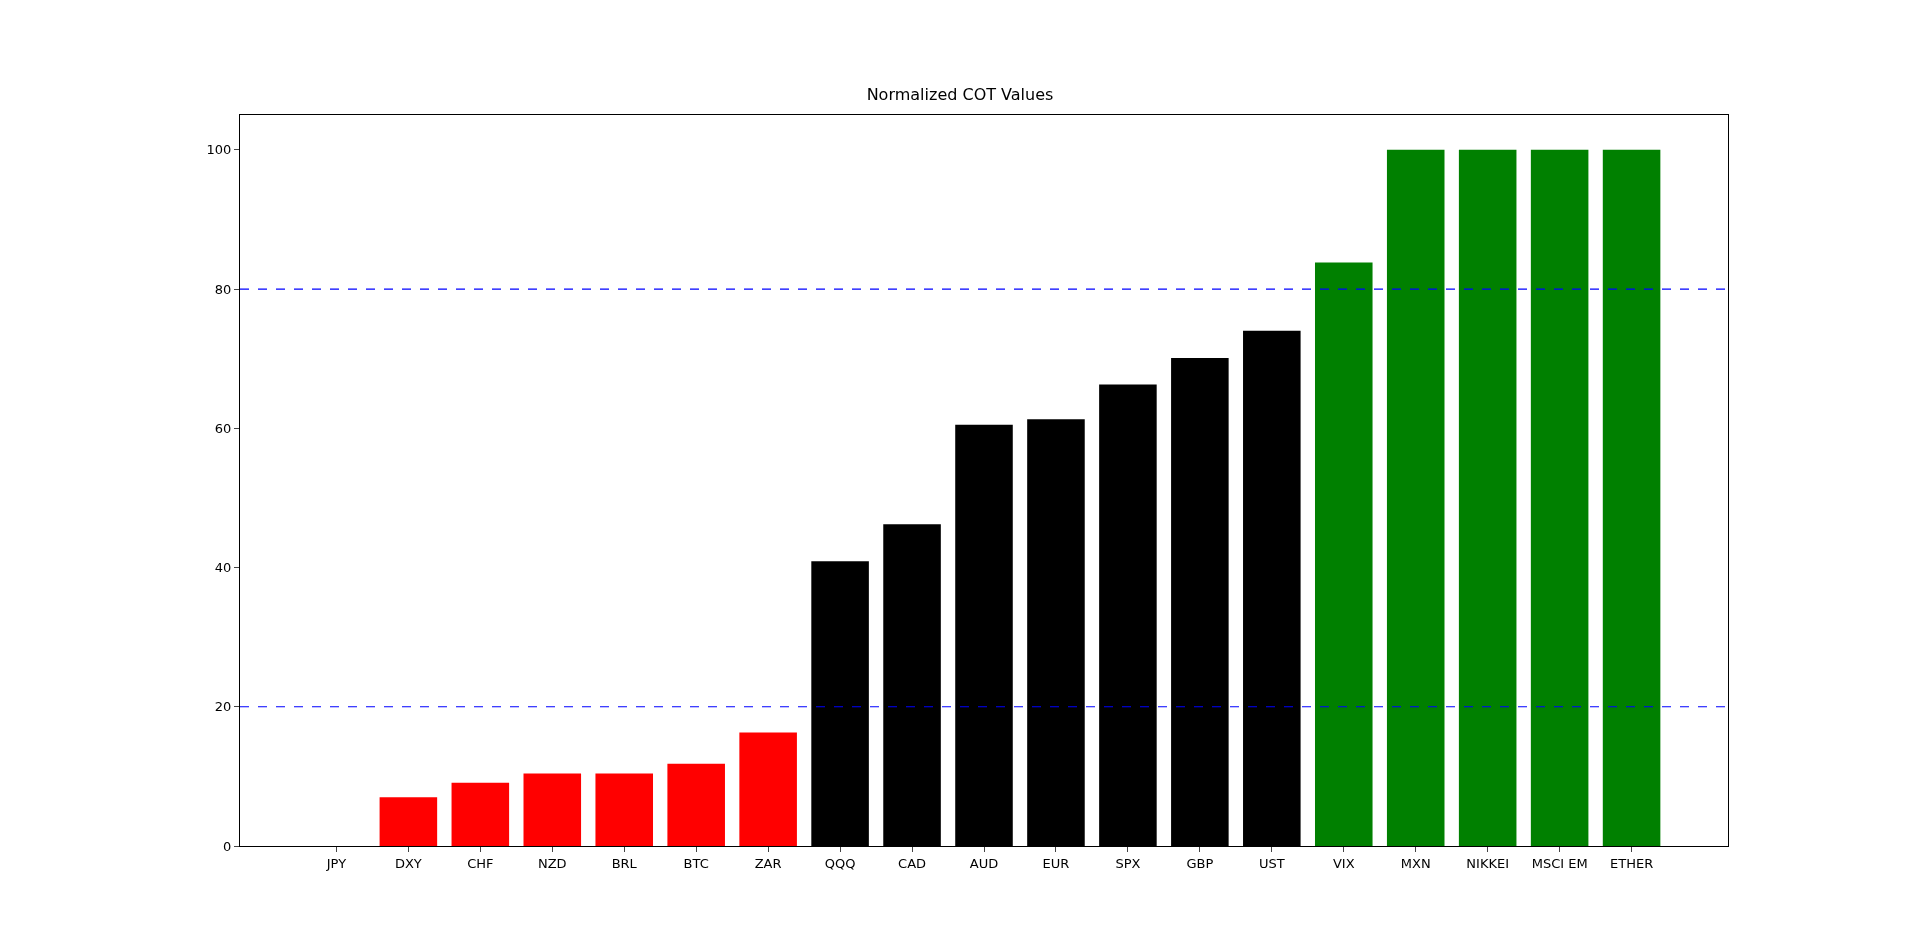 The height and width of the screenshot is (951, 1920). Describe the element at coordinates (696, 863) in the screenshot. I see `x-tick-label: BTC` at that location.